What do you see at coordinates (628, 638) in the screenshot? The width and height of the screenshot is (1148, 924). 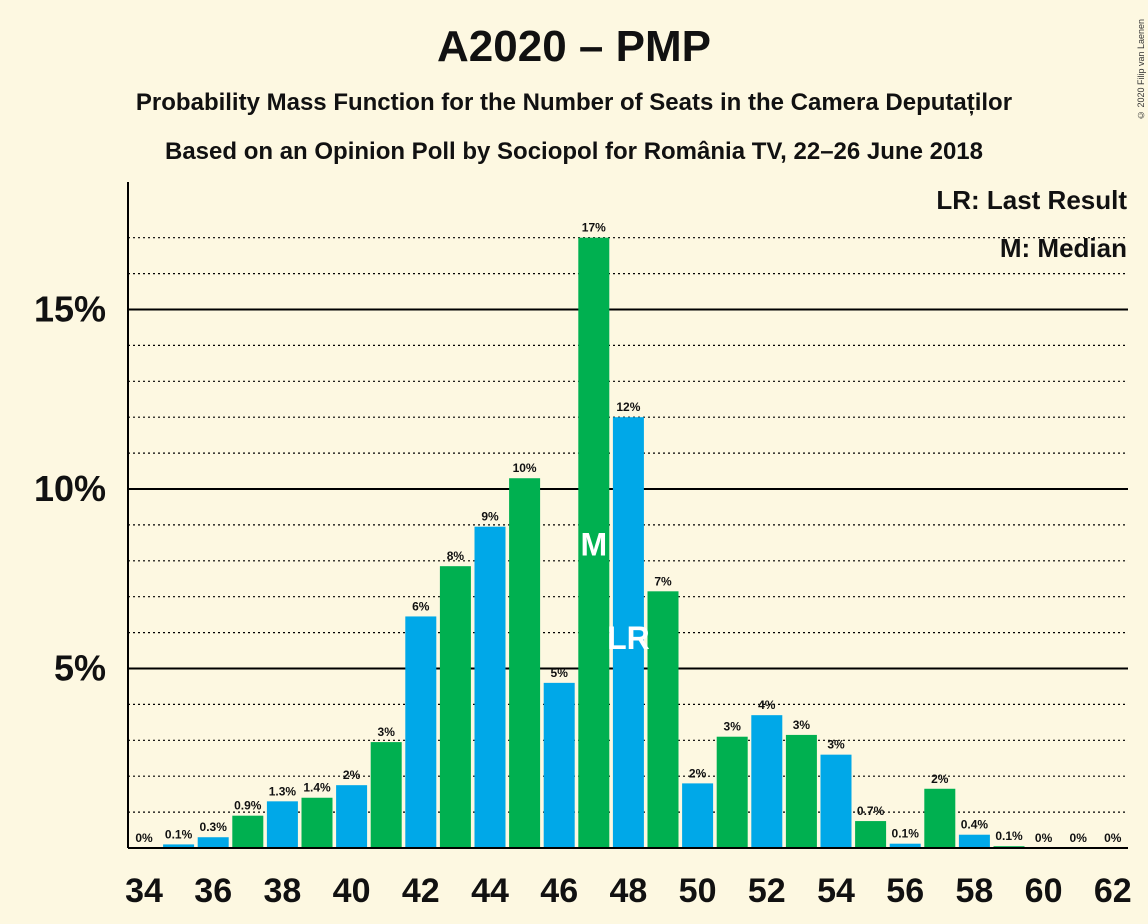 I see `last-result-marker: LR` at bounding box center [628, 638].